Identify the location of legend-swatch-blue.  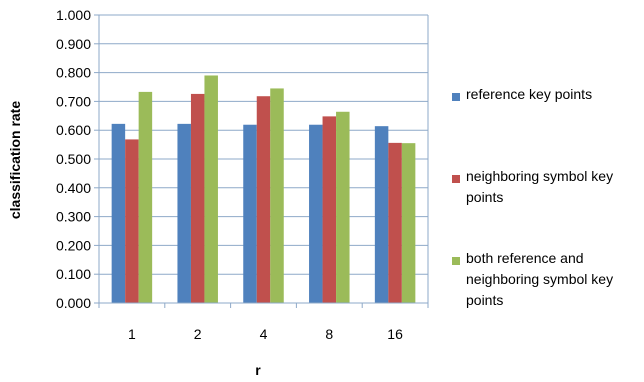
(456, 97).